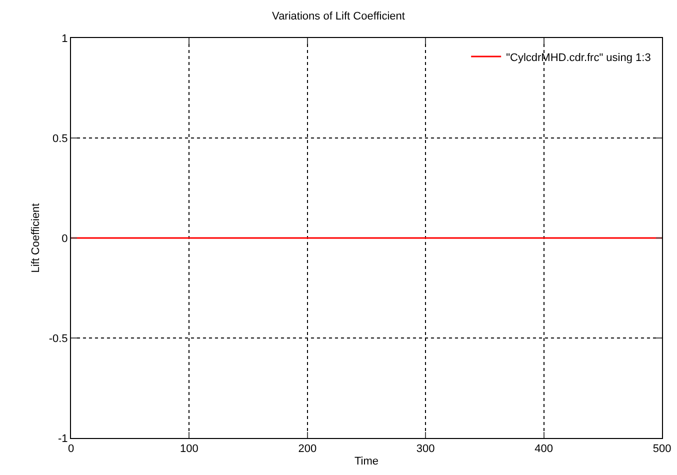 The width and height of the screenshot is (677, 475). What do you see at coordinates (662, 449) in the screenshot?
I see `x-tick-label: 500` at bounding box center [662, 449].